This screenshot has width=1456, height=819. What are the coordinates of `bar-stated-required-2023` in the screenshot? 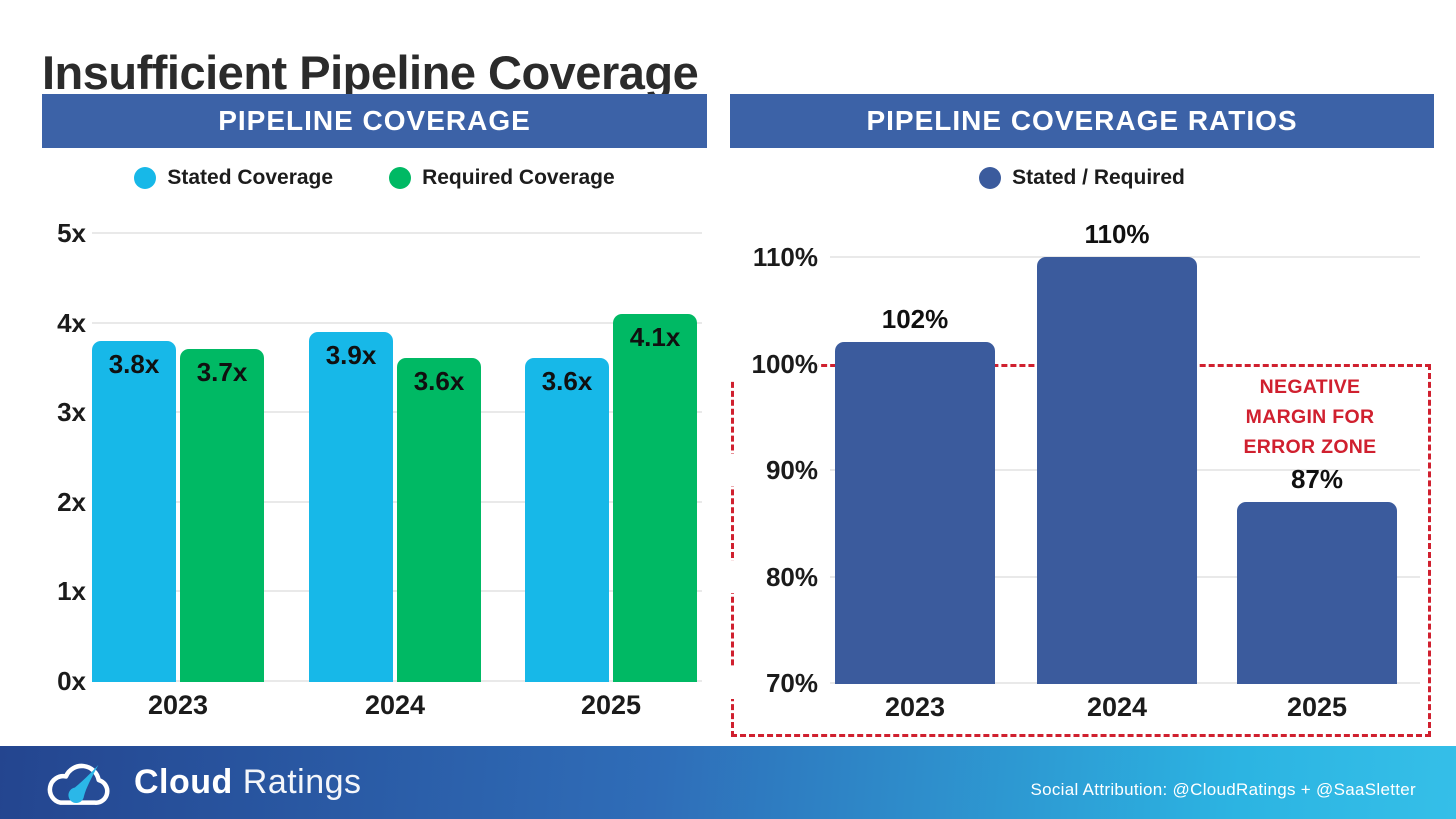 It's located at (915, 513).